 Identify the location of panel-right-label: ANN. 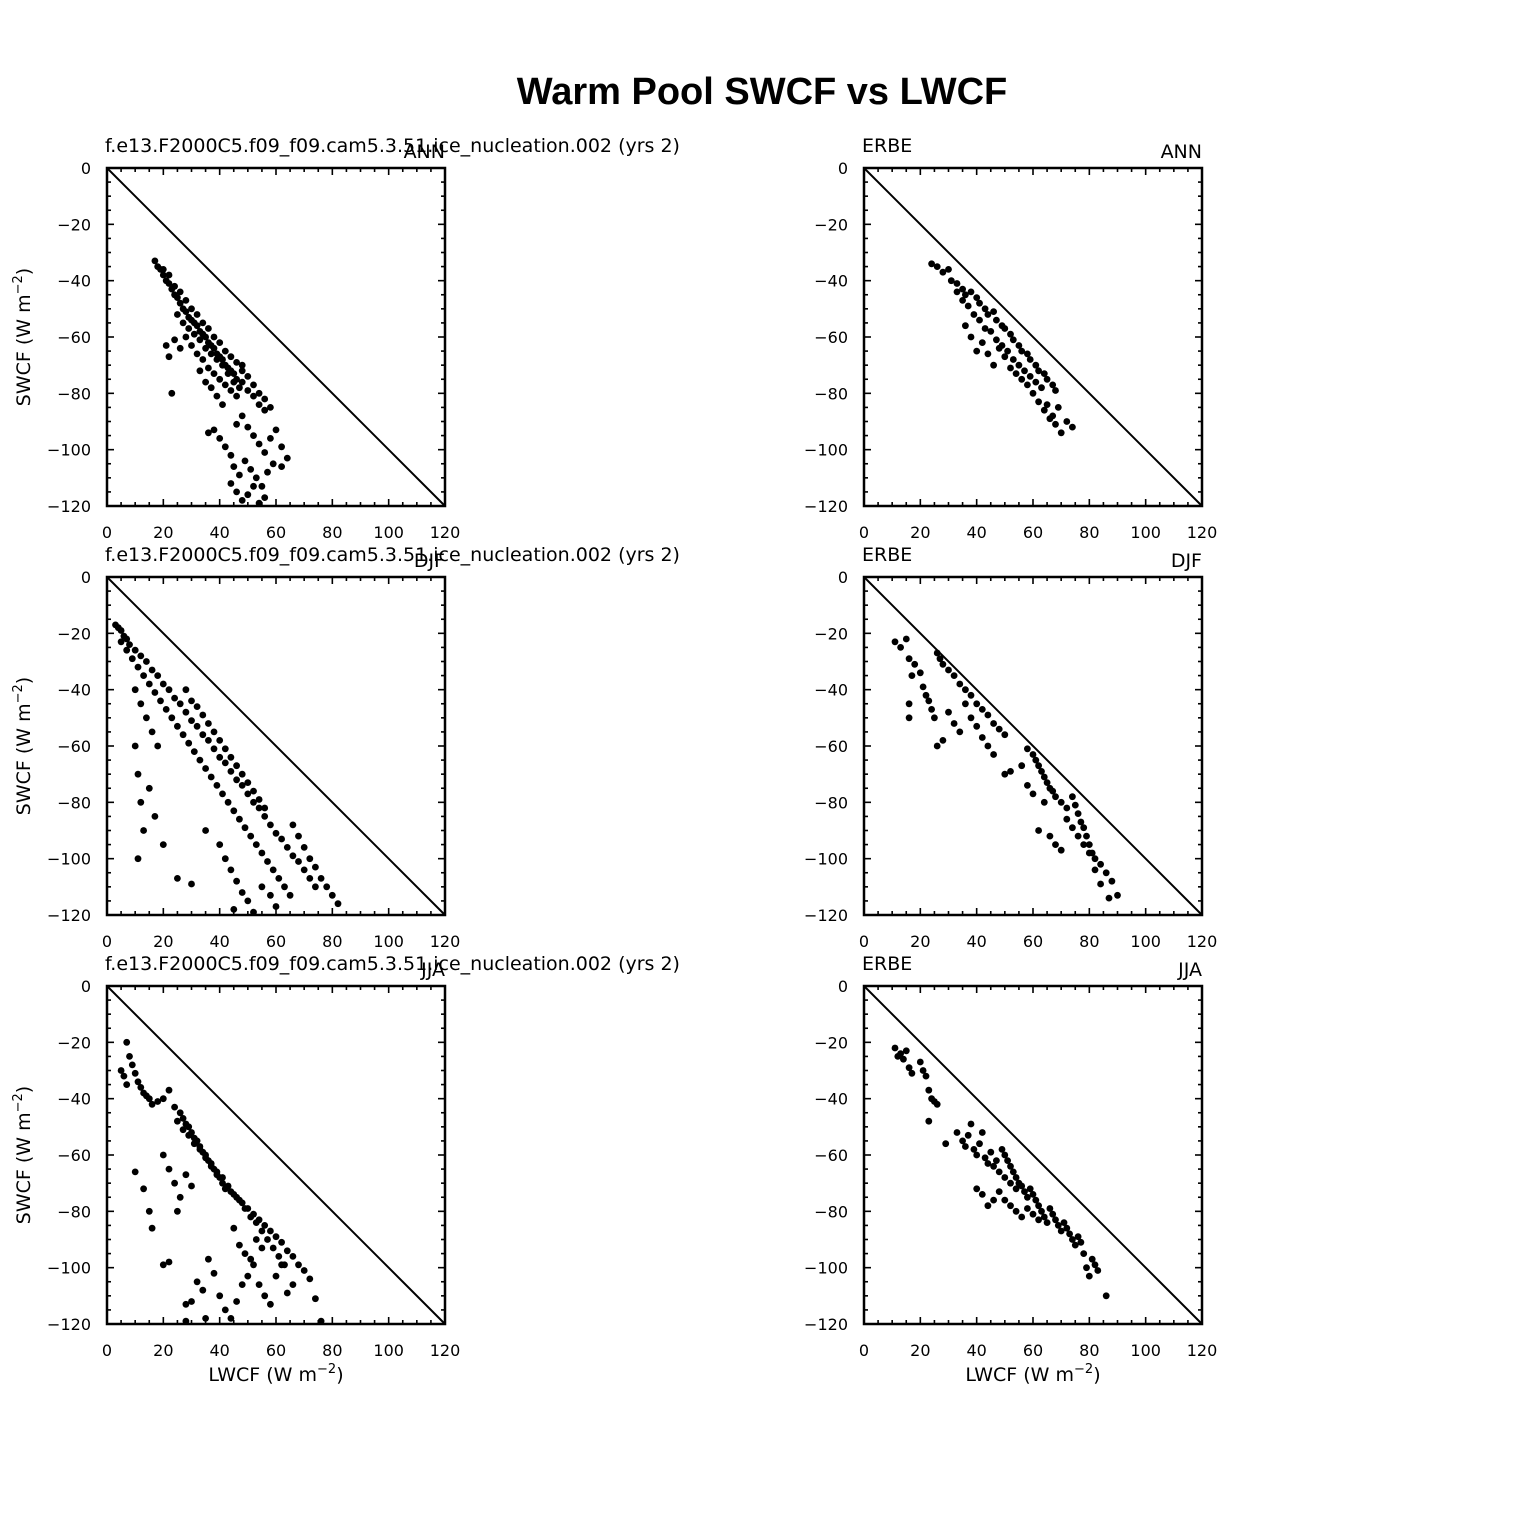
(1181, 152).